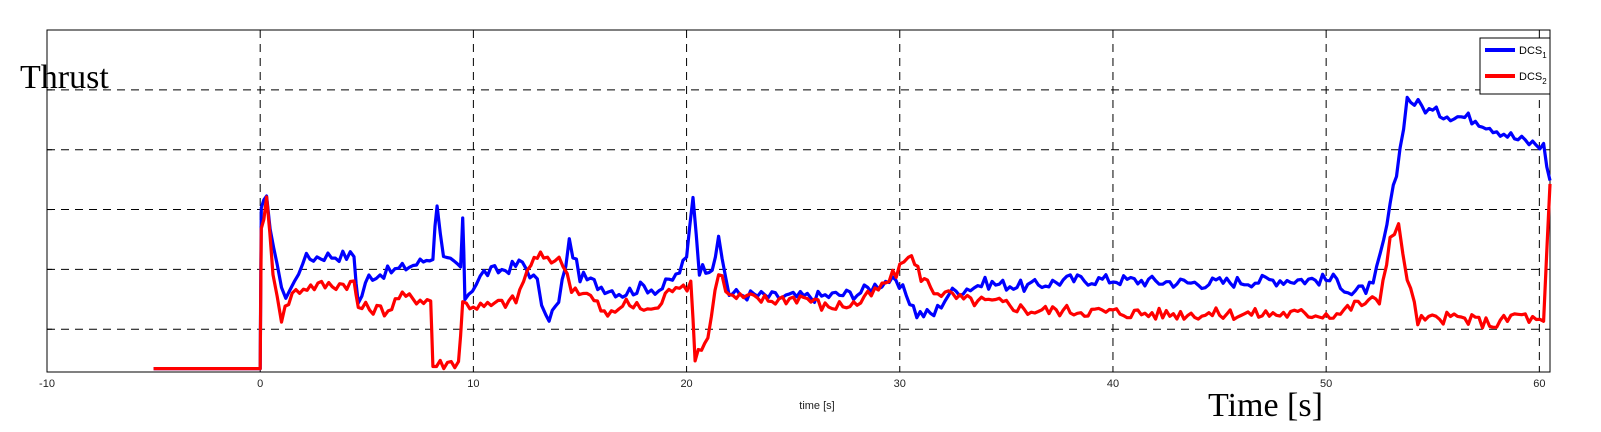  What do you see at coordinates (792, 384) in the screenshot?
I see `x-tick-labels: -10 0 10 20 30 40 50 60` at bounding box center [792, 384].